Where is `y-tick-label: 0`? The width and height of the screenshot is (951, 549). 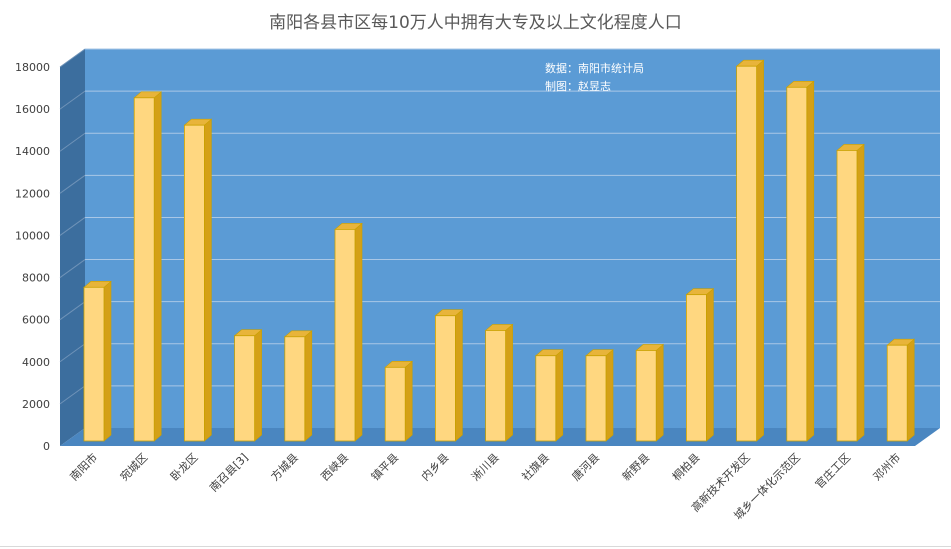 y-tick-label: 0 is located at coordinates (46, 446).